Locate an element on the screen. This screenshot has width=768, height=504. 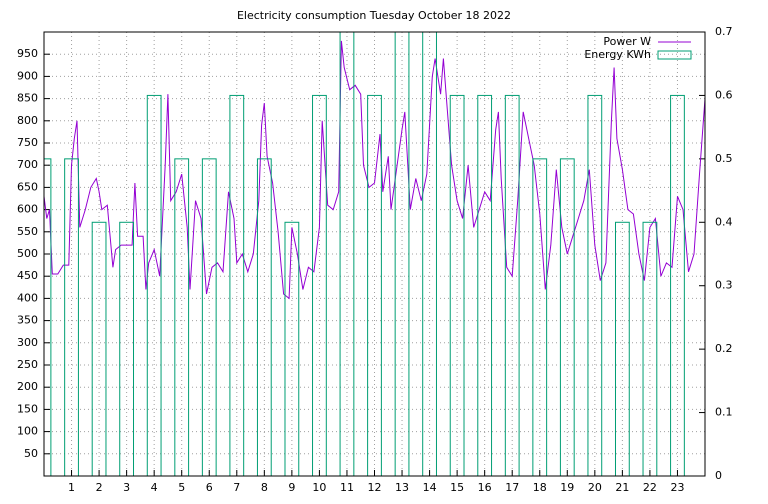
y2-tick-label: 0.1 is located at coordinates (724, 412).